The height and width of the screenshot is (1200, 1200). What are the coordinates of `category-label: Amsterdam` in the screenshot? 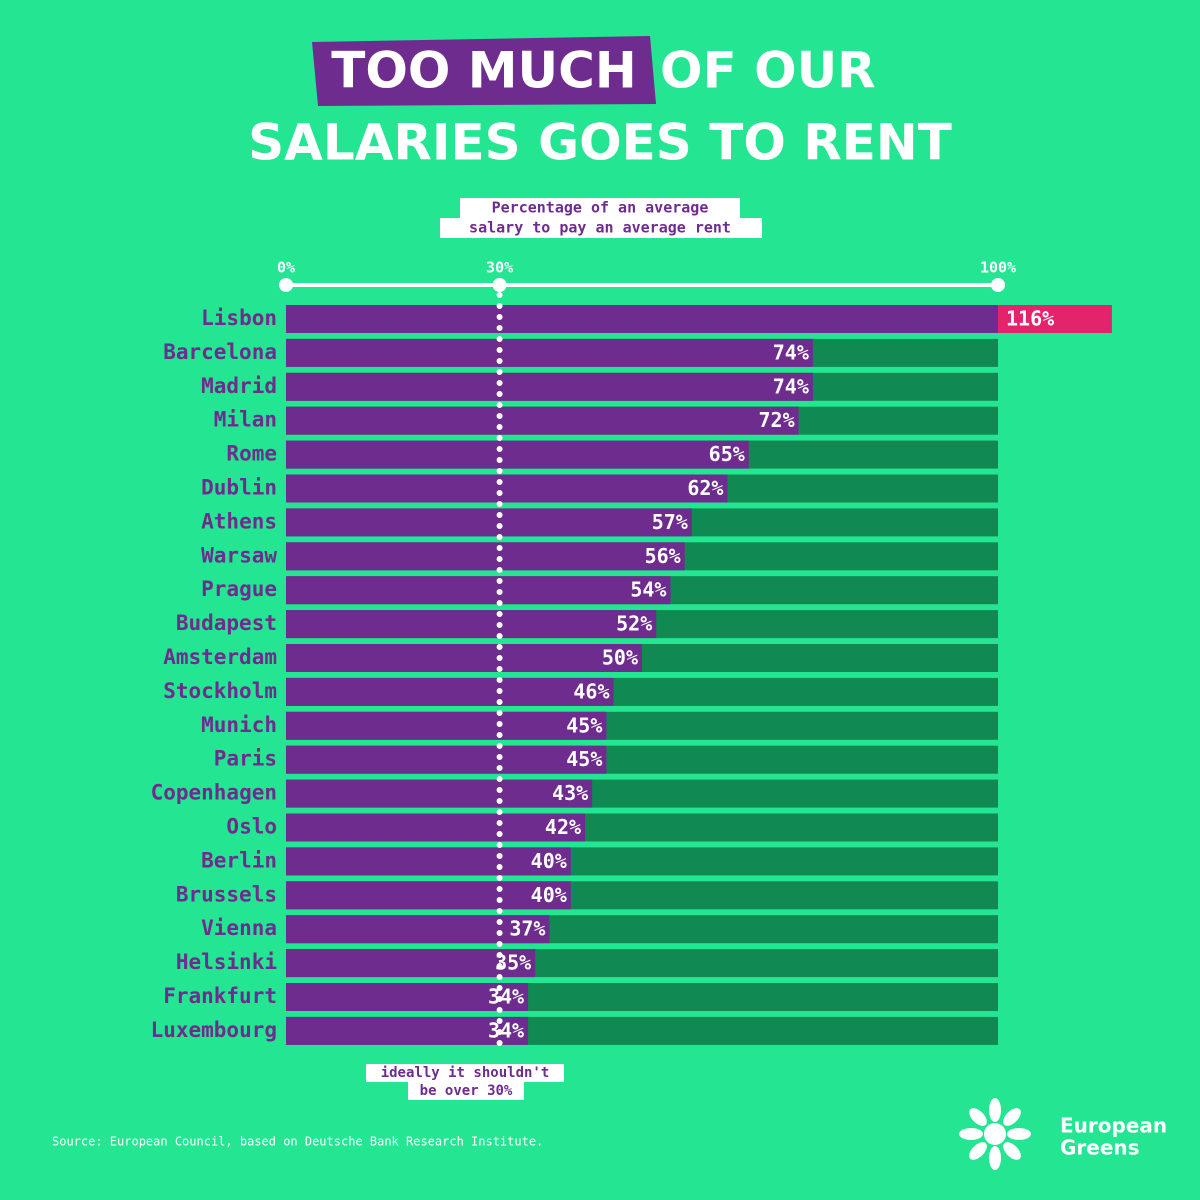 It's located at (220, 657).